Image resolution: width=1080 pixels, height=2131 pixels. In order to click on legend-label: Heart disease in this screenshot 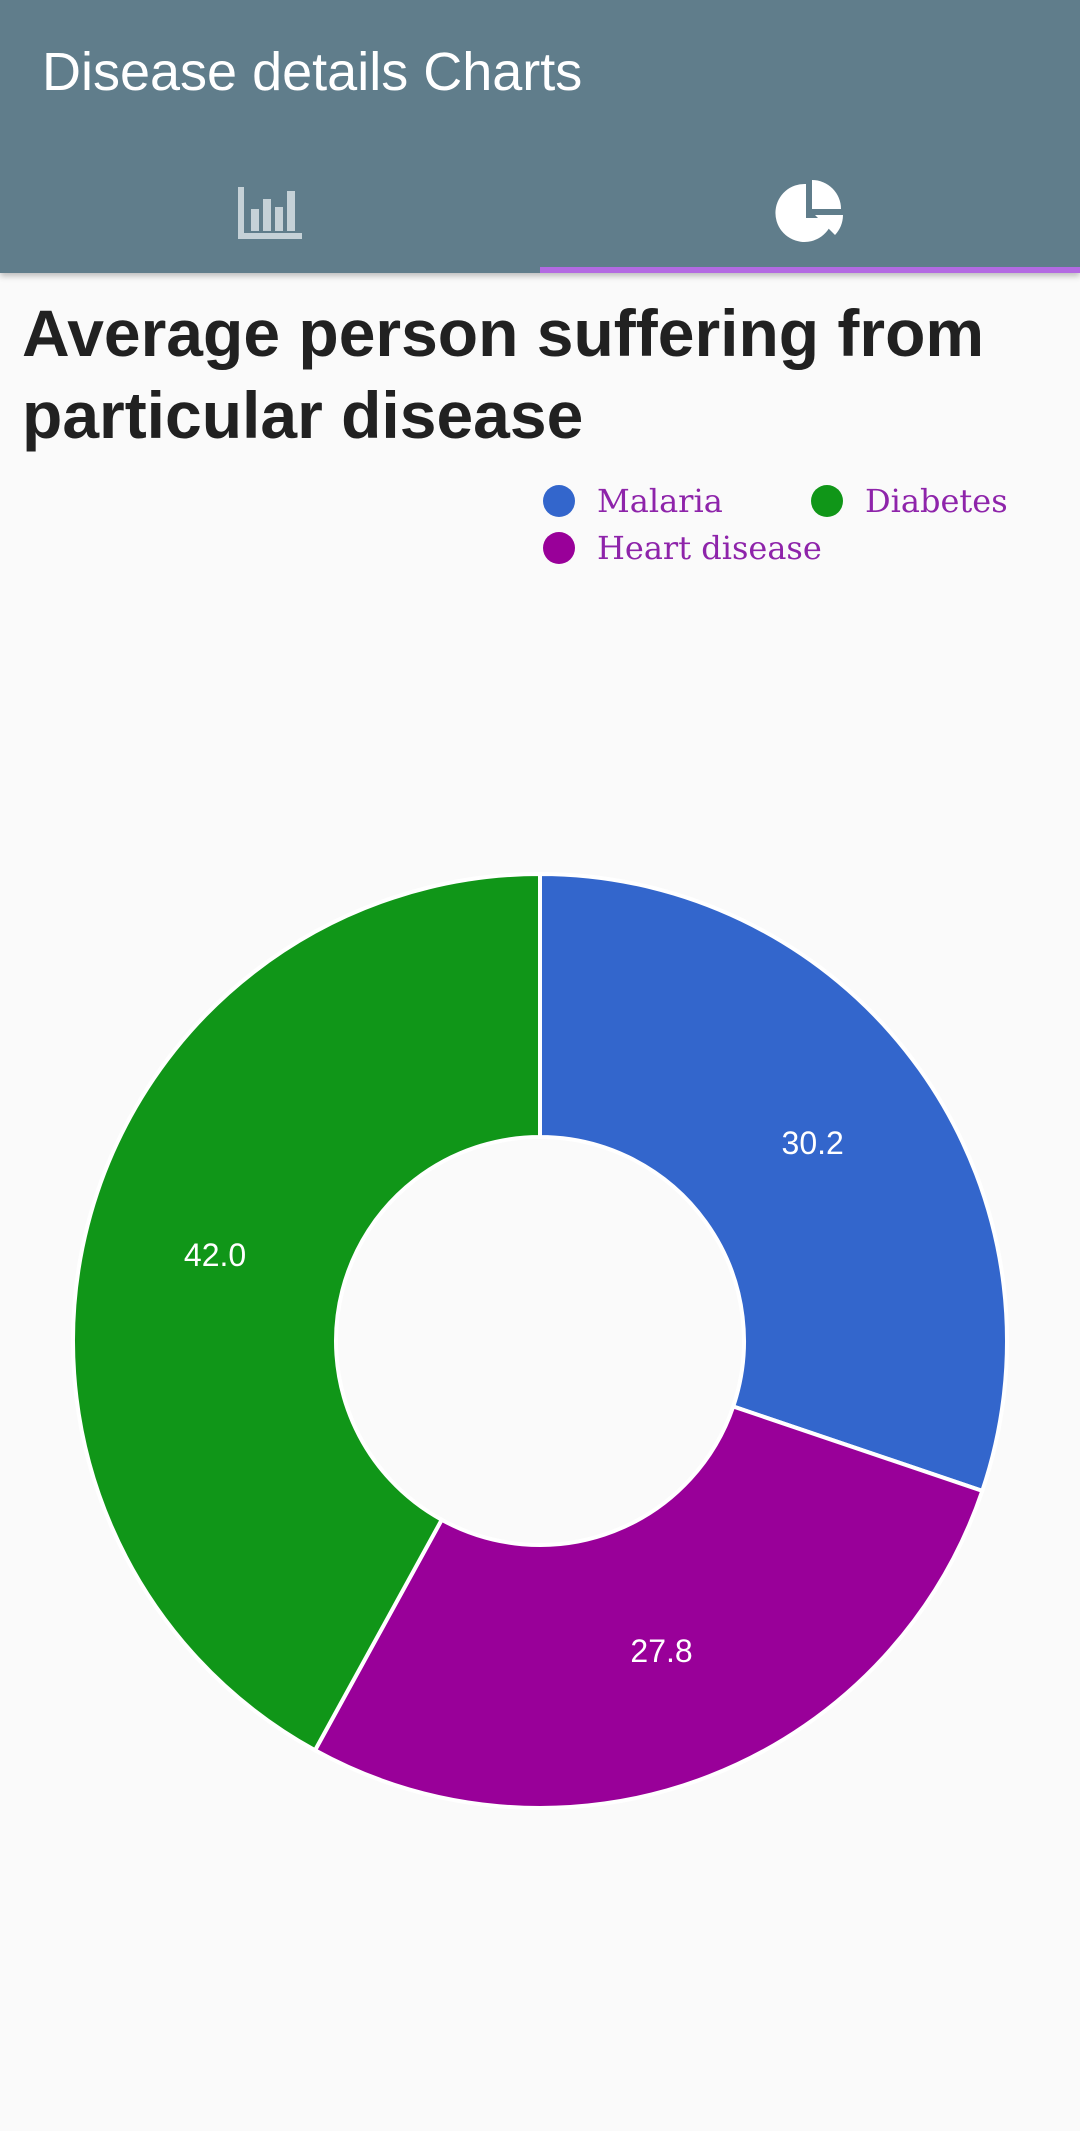, I will do `click(709, 548)`.